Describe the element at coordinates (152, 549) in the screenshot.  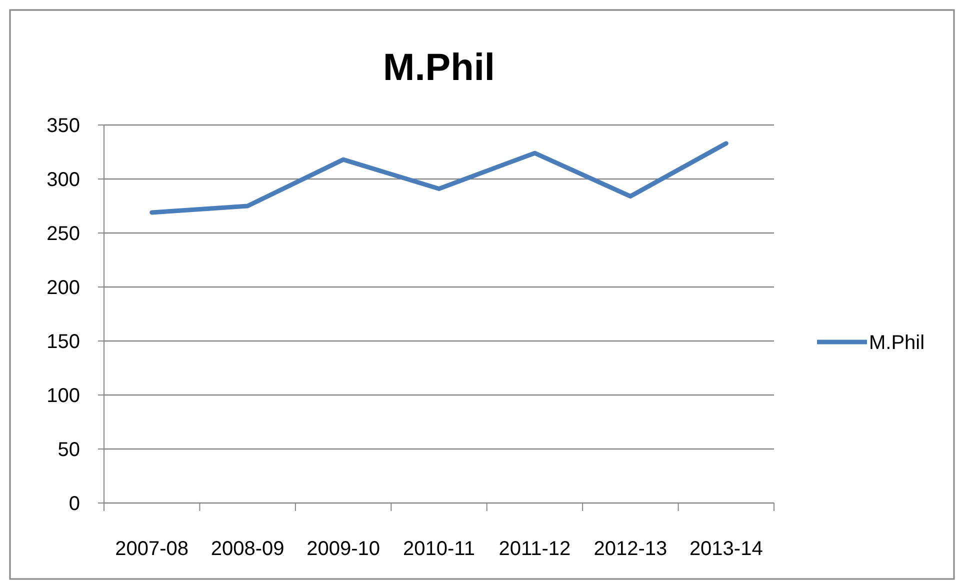
I see `x-tick-label: 2007-08` at that location.